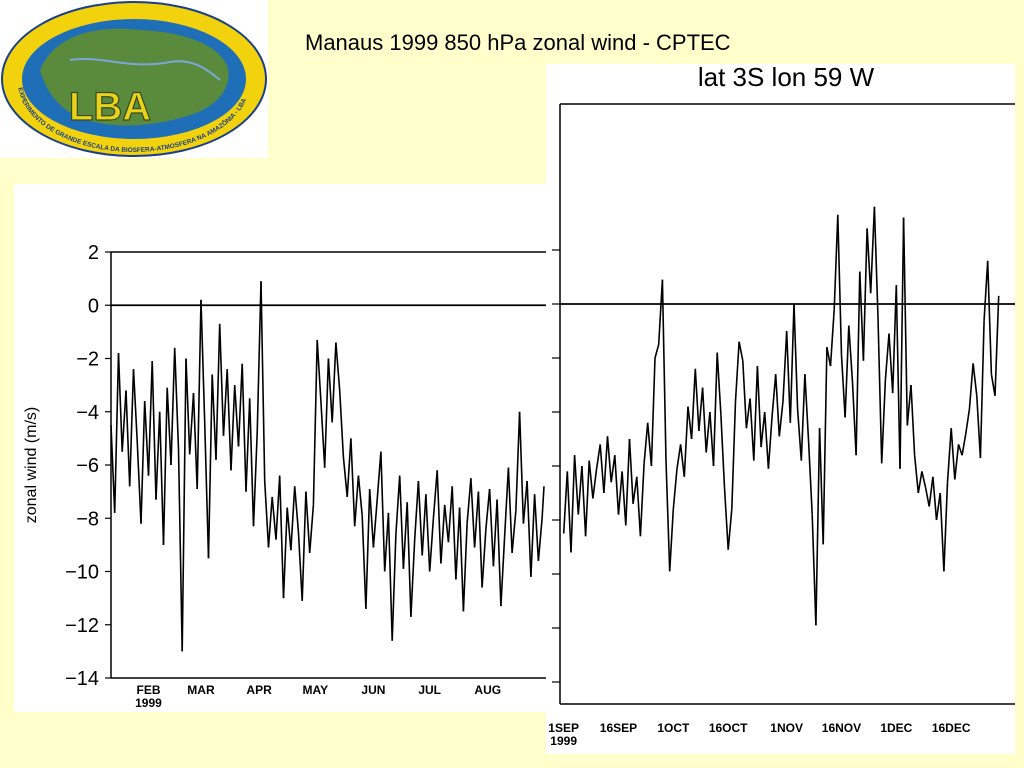  What do you see at coordinates (201, 690) in the screenshot?
I see `x-tick-label: MAR` at bounding box center [201, 690].